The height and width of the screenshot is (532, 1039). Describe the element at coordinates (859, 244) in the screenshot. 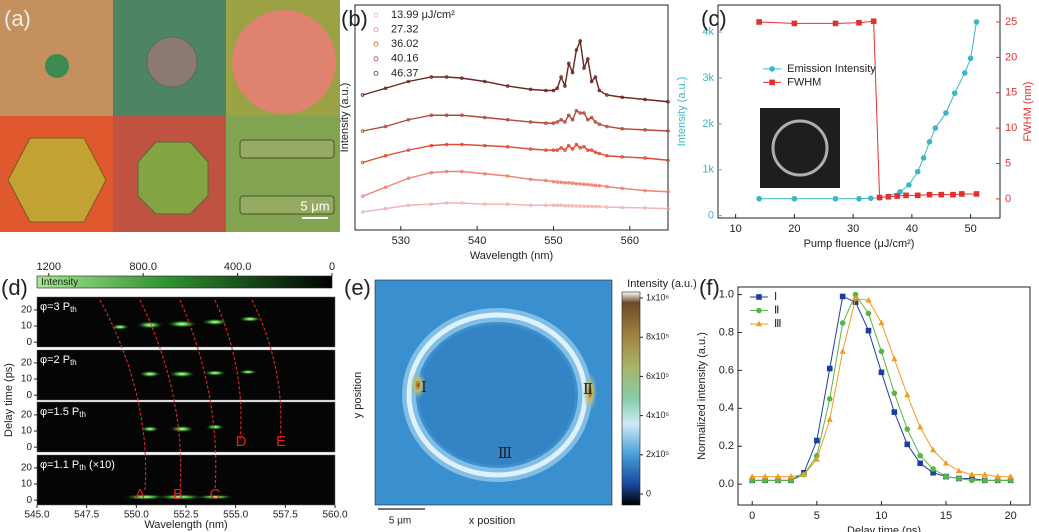

I see `x-axis-label: Pump fluence (μJ/cm²)` at that location.